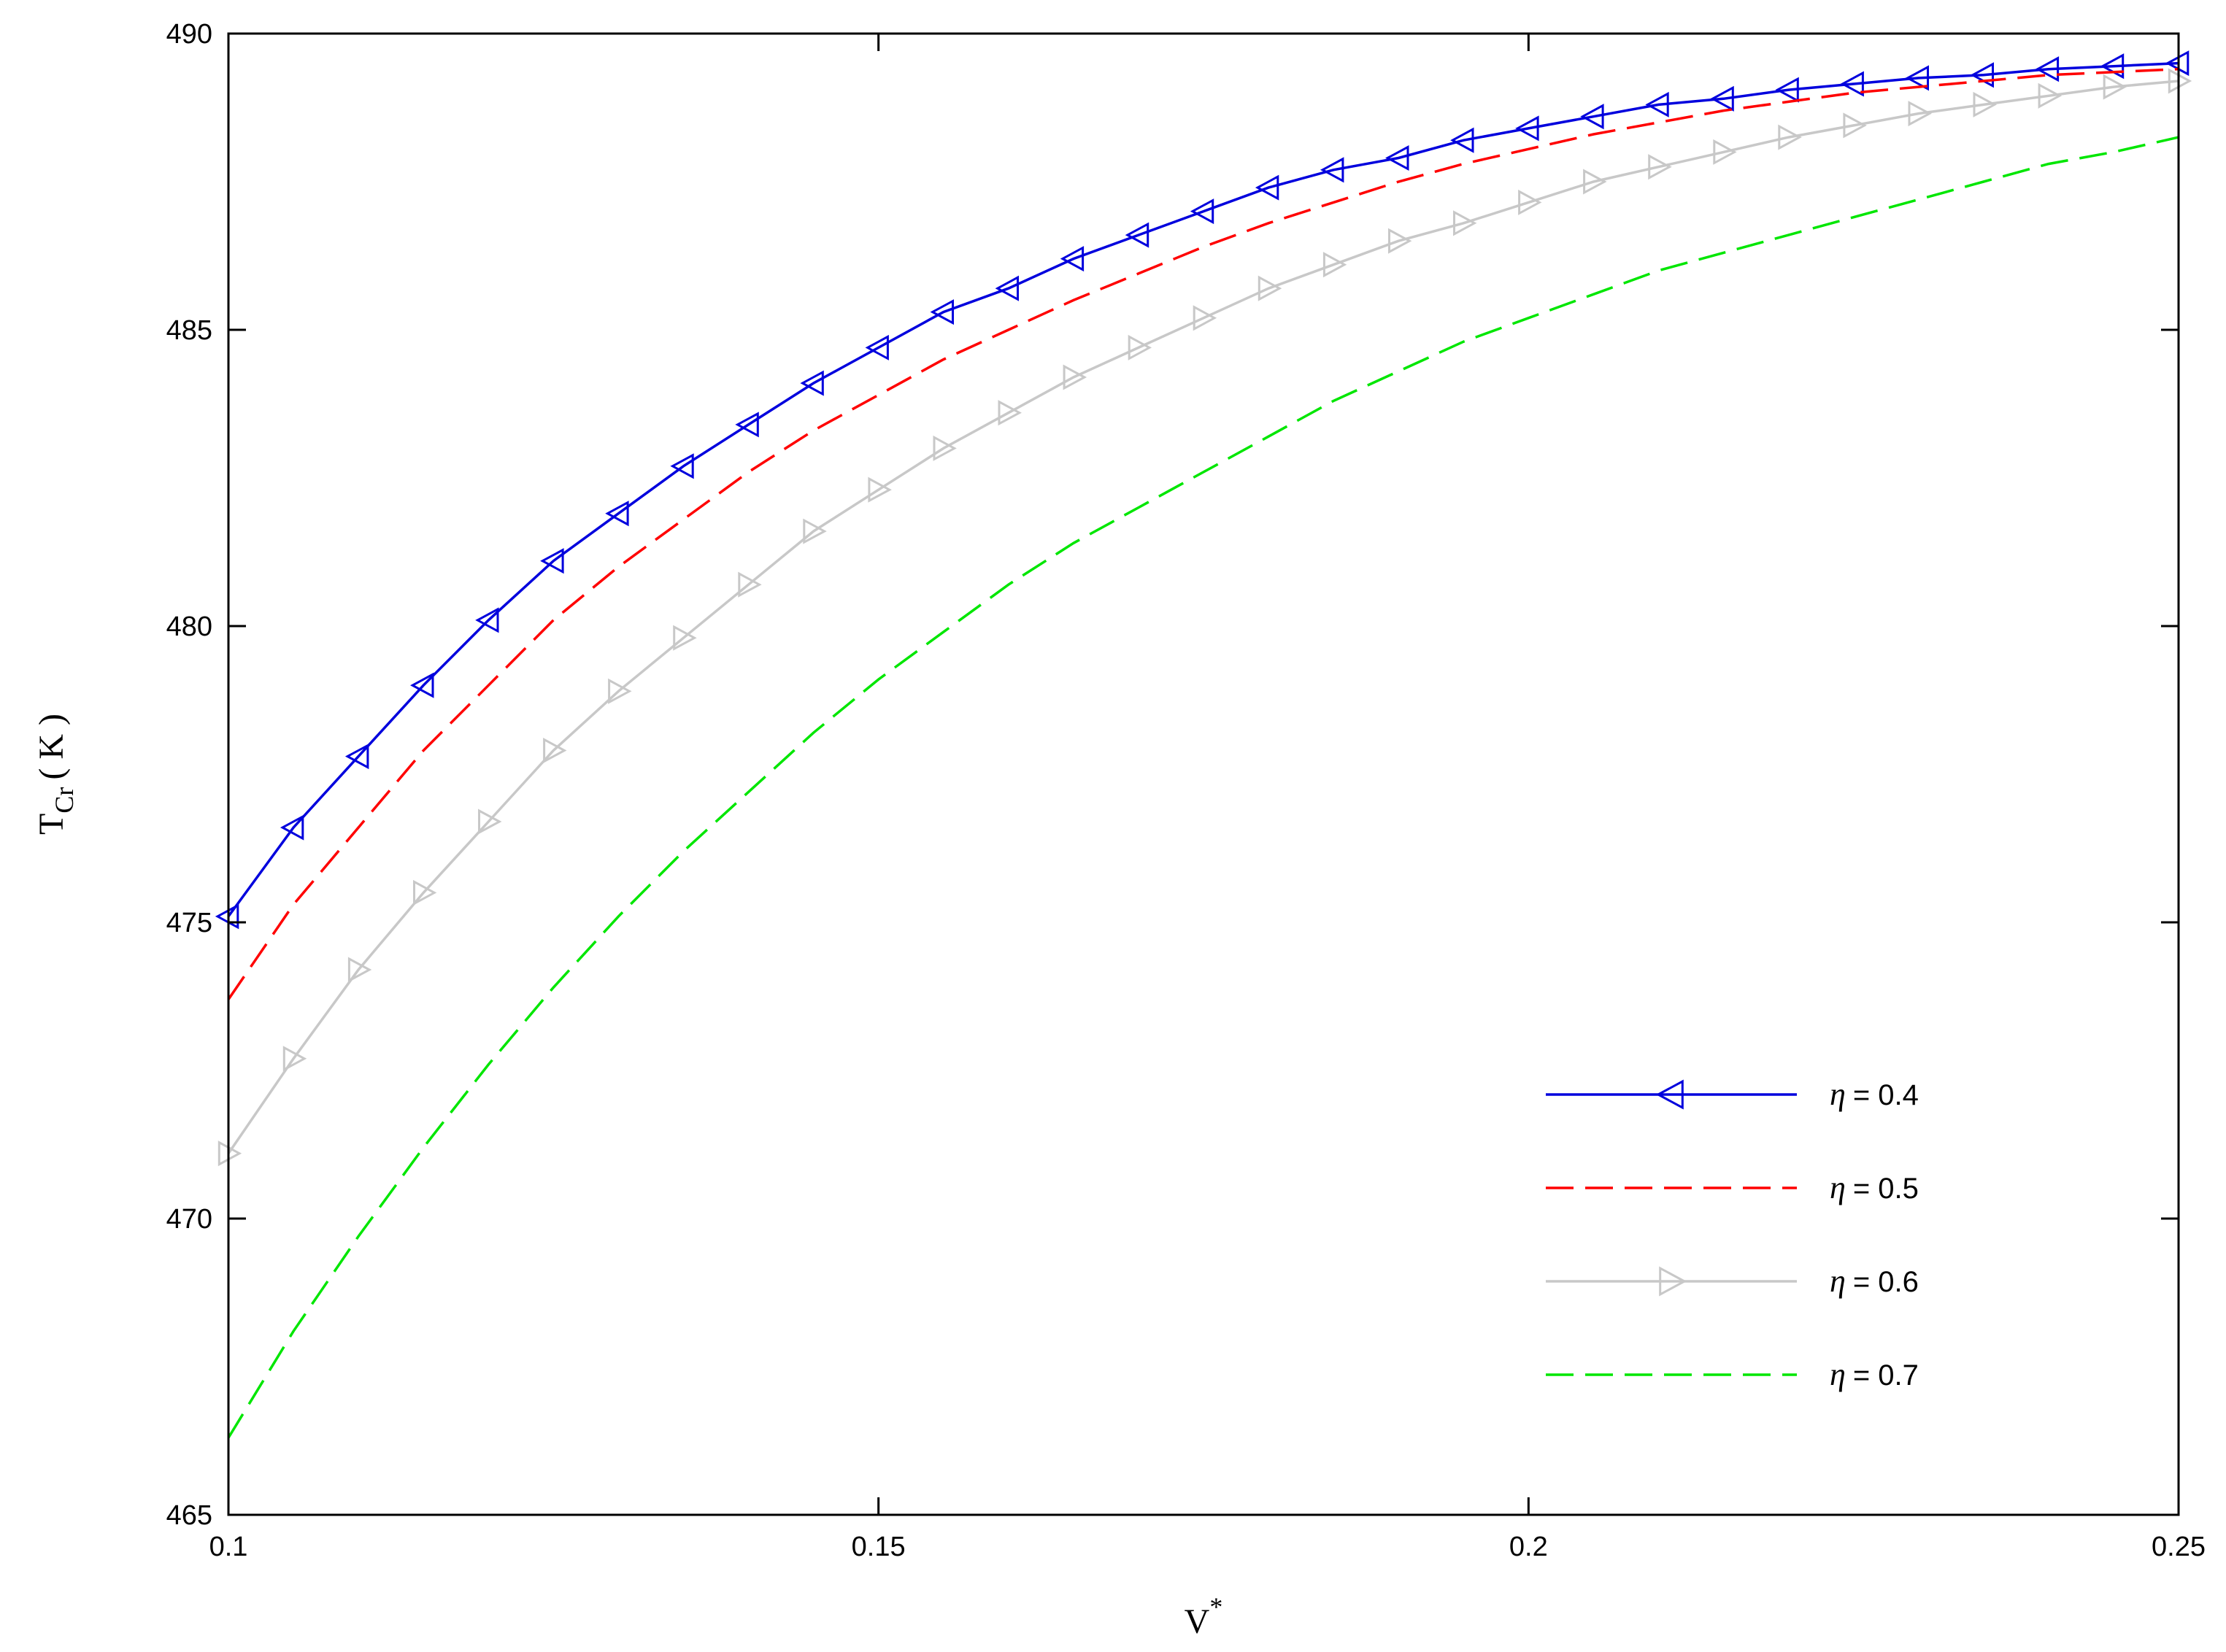 This screenshot has width=2226, height=1652. I want to click on legend-item: η = 0.5, so click(1732, 1187).